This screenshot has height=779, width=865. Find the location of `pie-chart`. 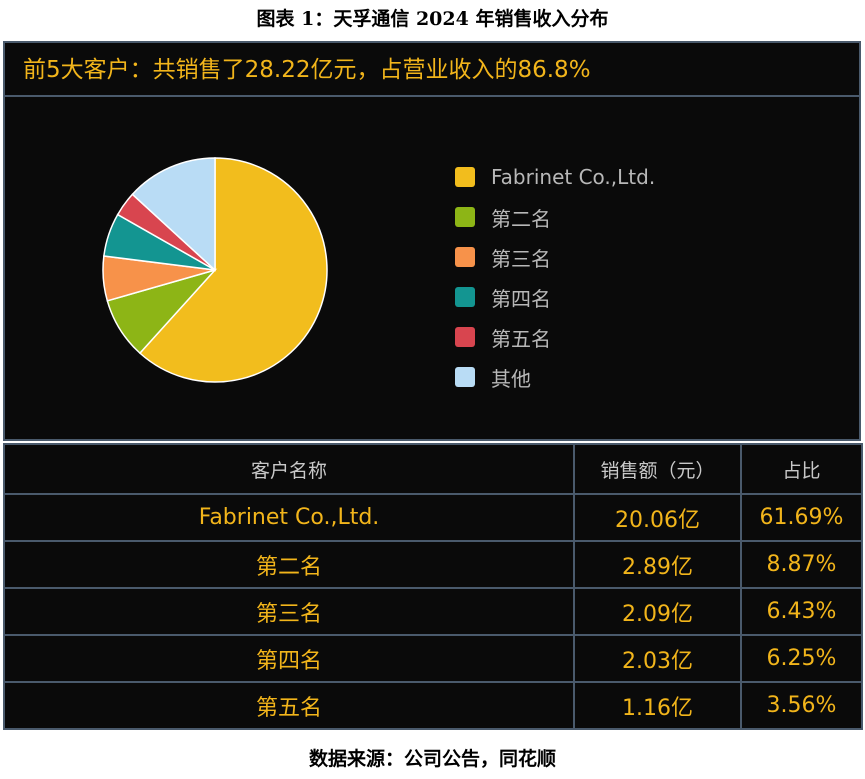

pie-chart is located at coordinates (215, 270).